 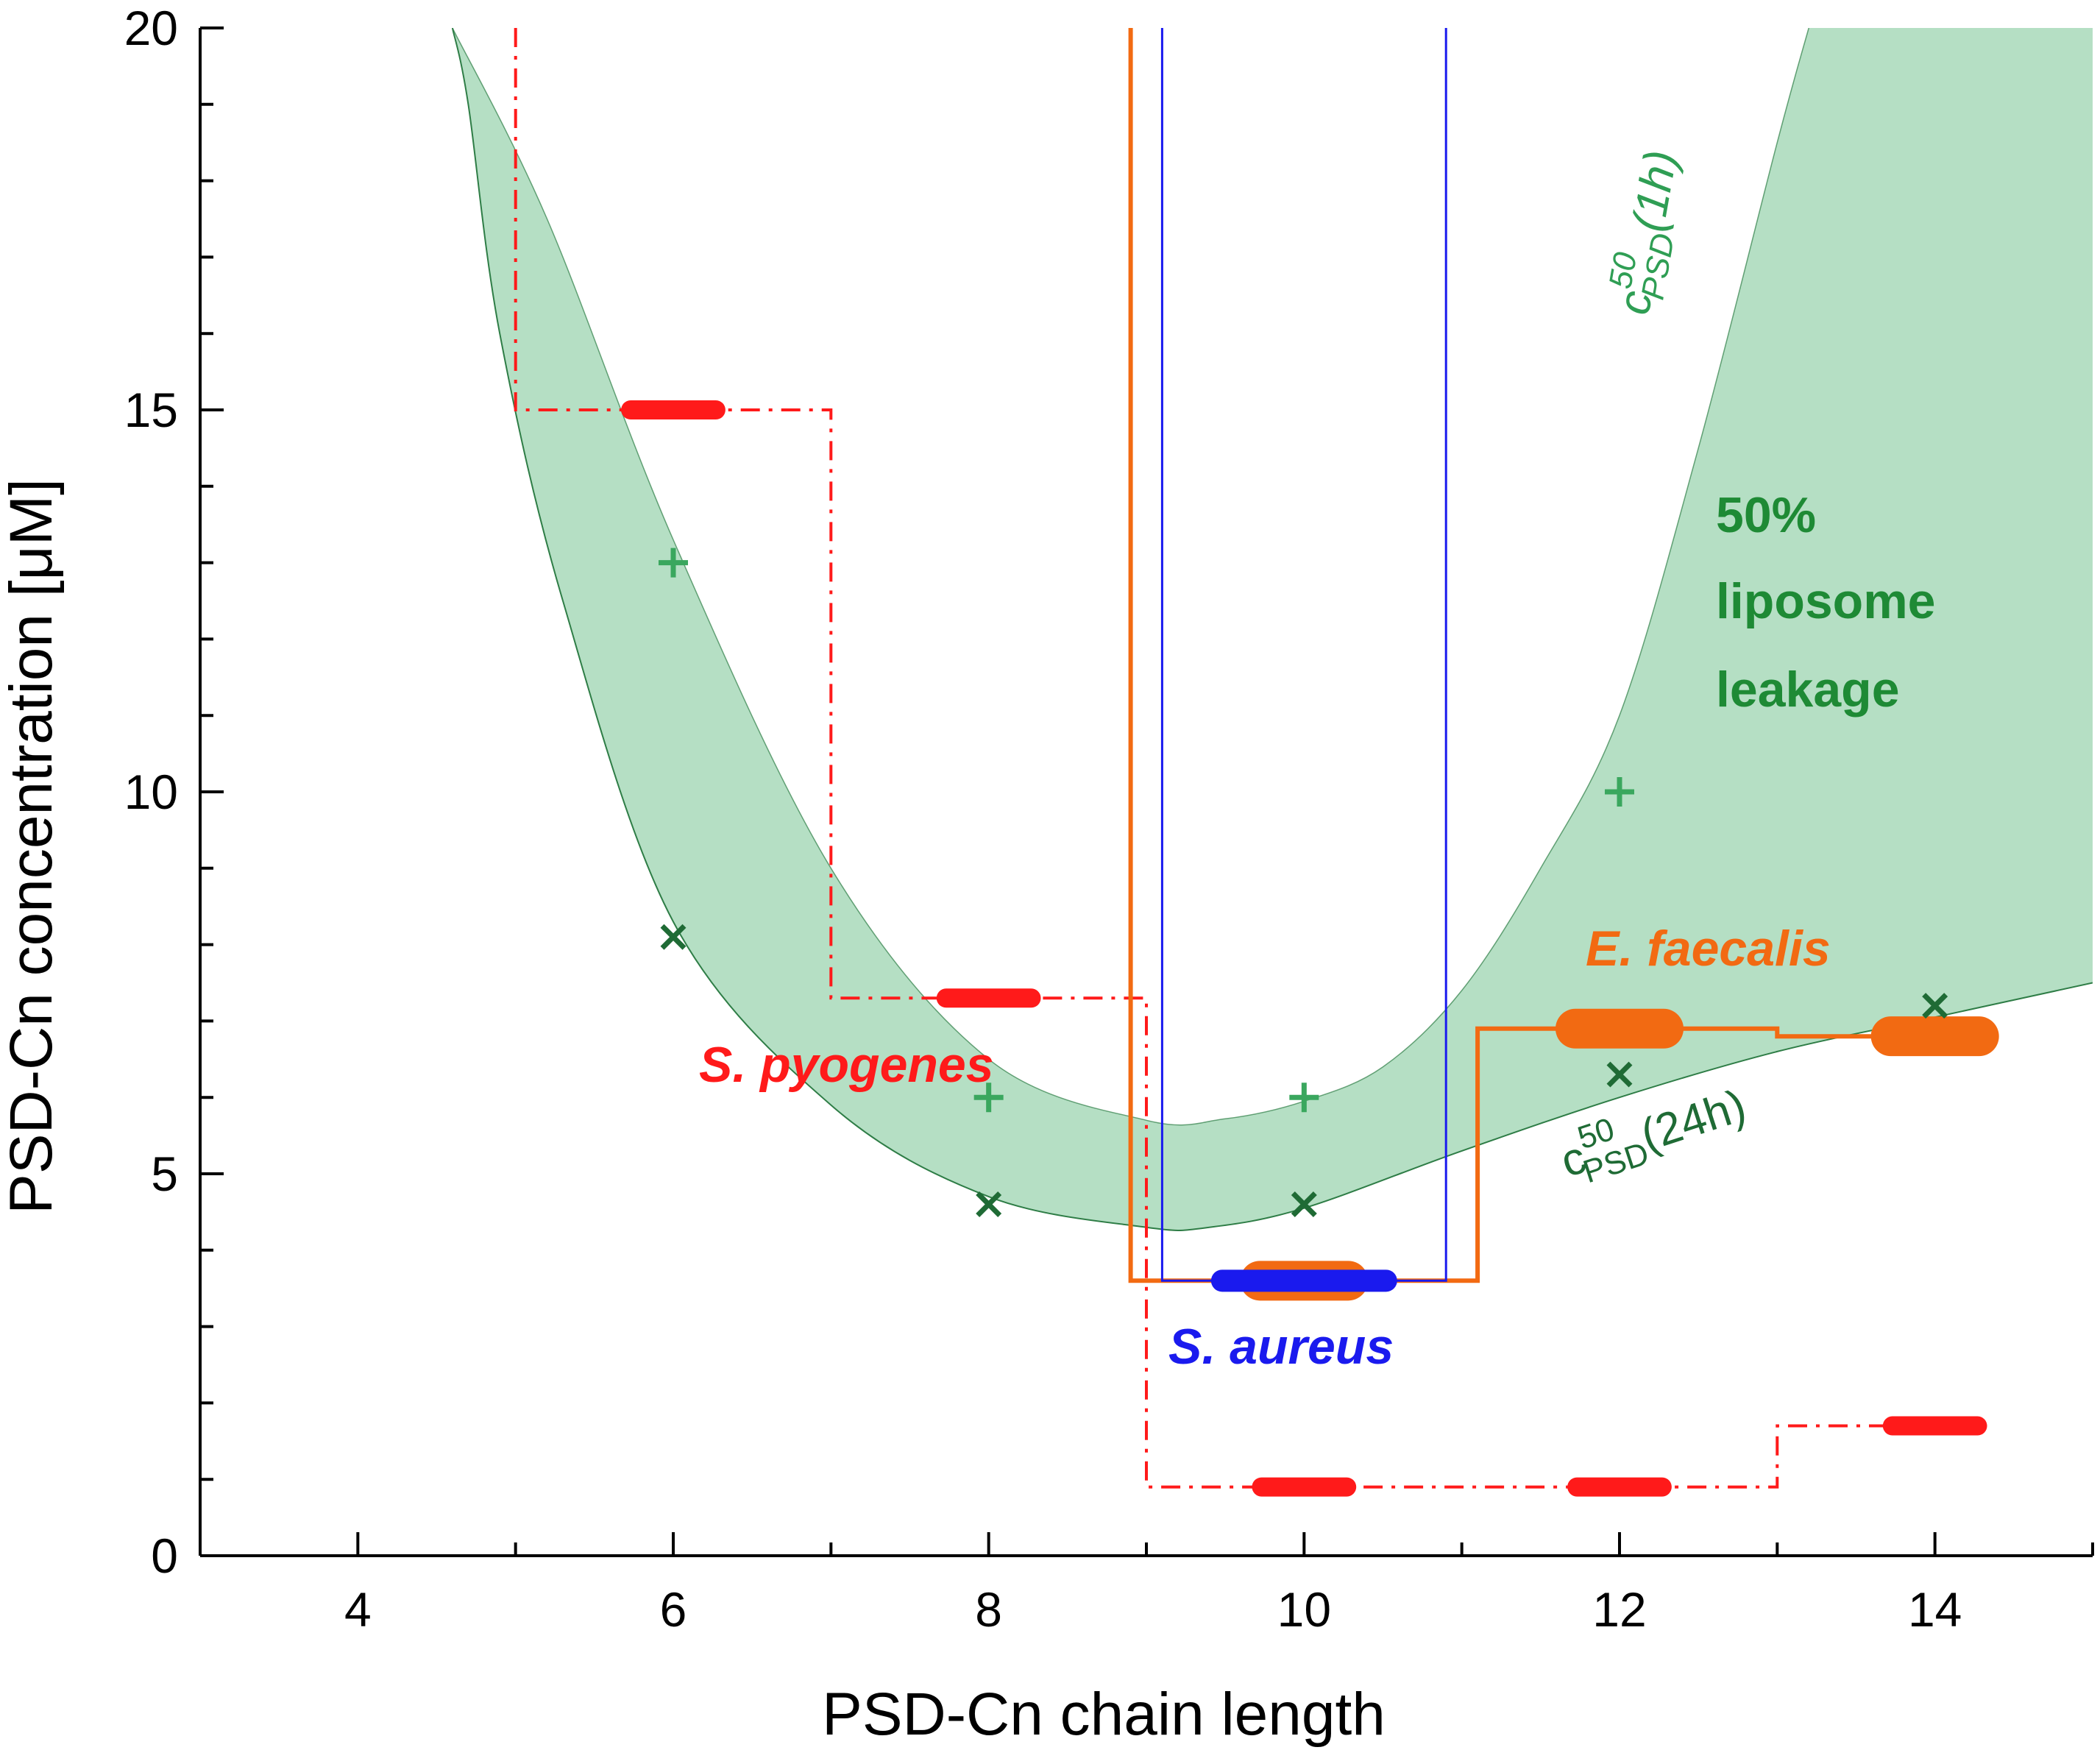 What do you see at coordinates (32, 846) in the screenshot?
I see `y-axis-title: PSD-Cn concentration [μM]` at bounding box center [32, 846].